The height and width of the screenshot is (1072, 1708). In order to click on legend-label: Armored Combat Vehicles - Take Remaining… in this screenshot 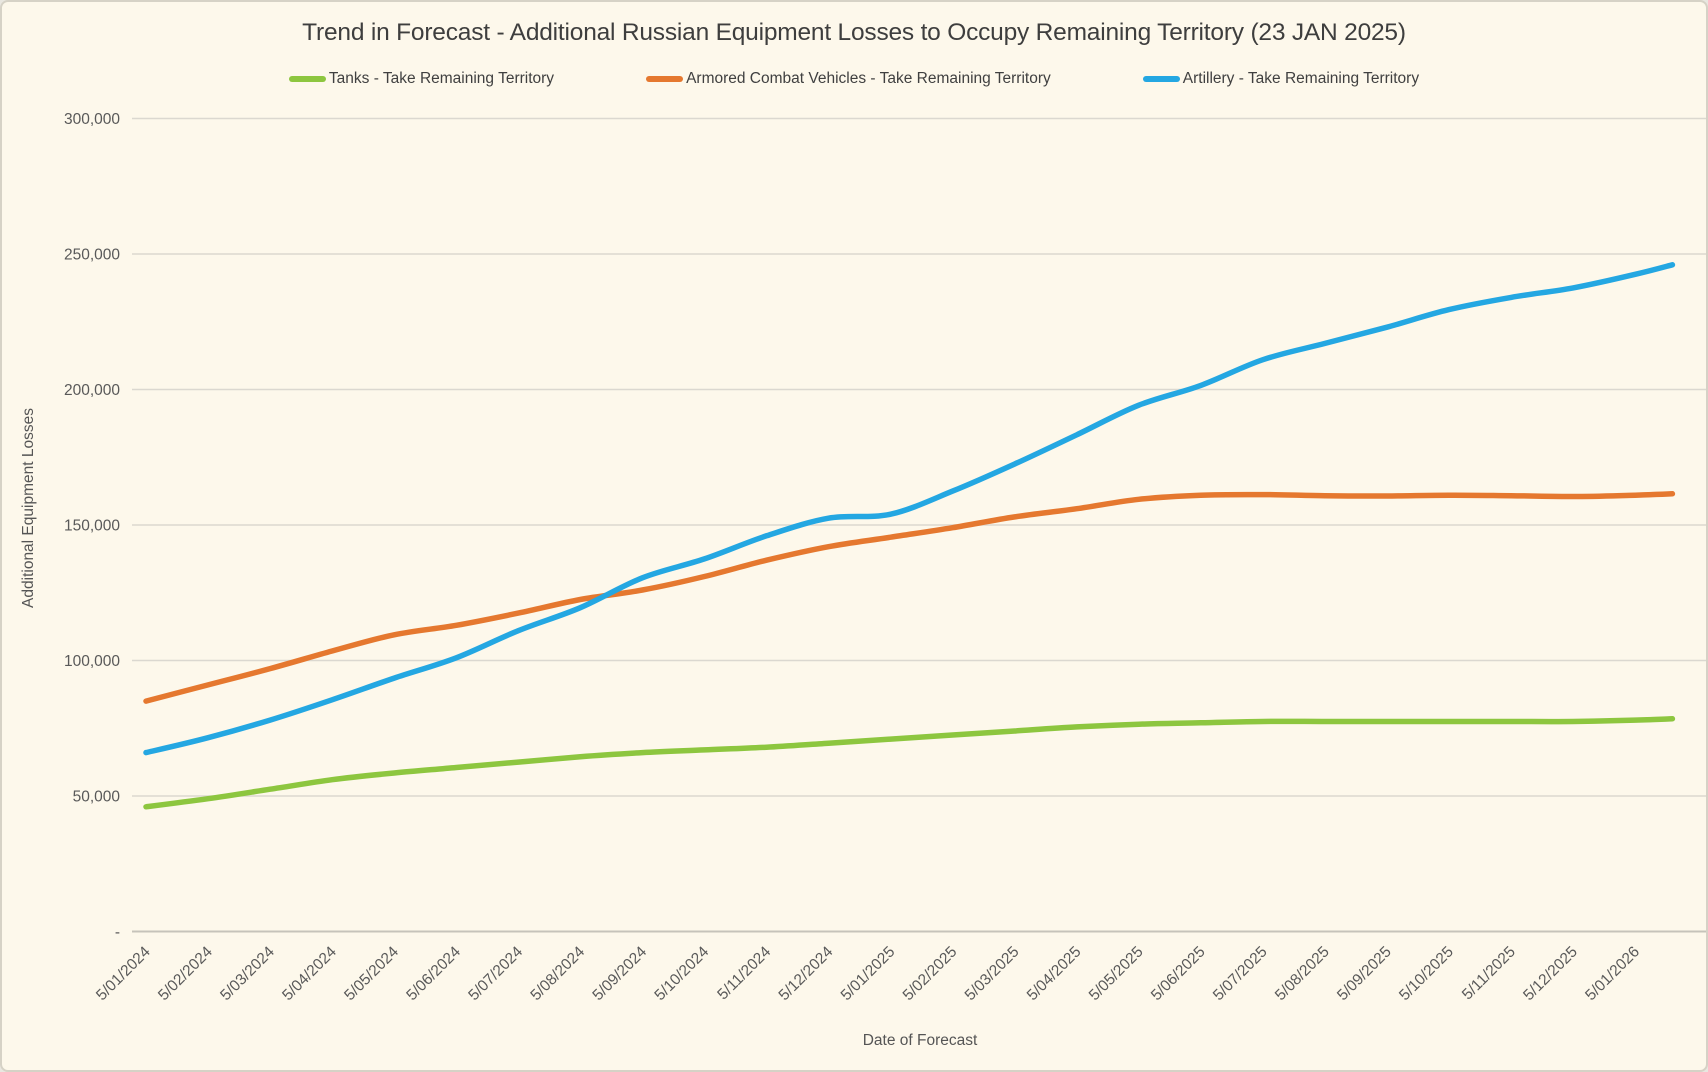, I will do `click(868, 78)`.